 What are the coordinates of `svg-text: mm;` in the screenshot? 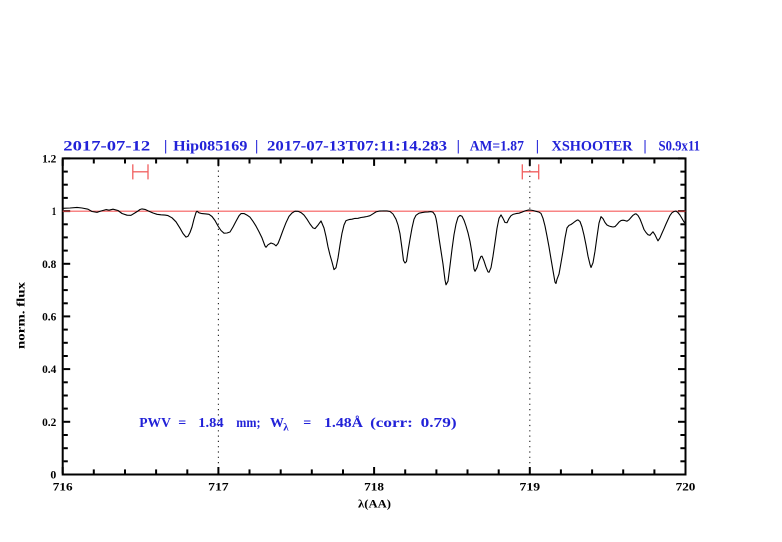 It's located at (248, 423).